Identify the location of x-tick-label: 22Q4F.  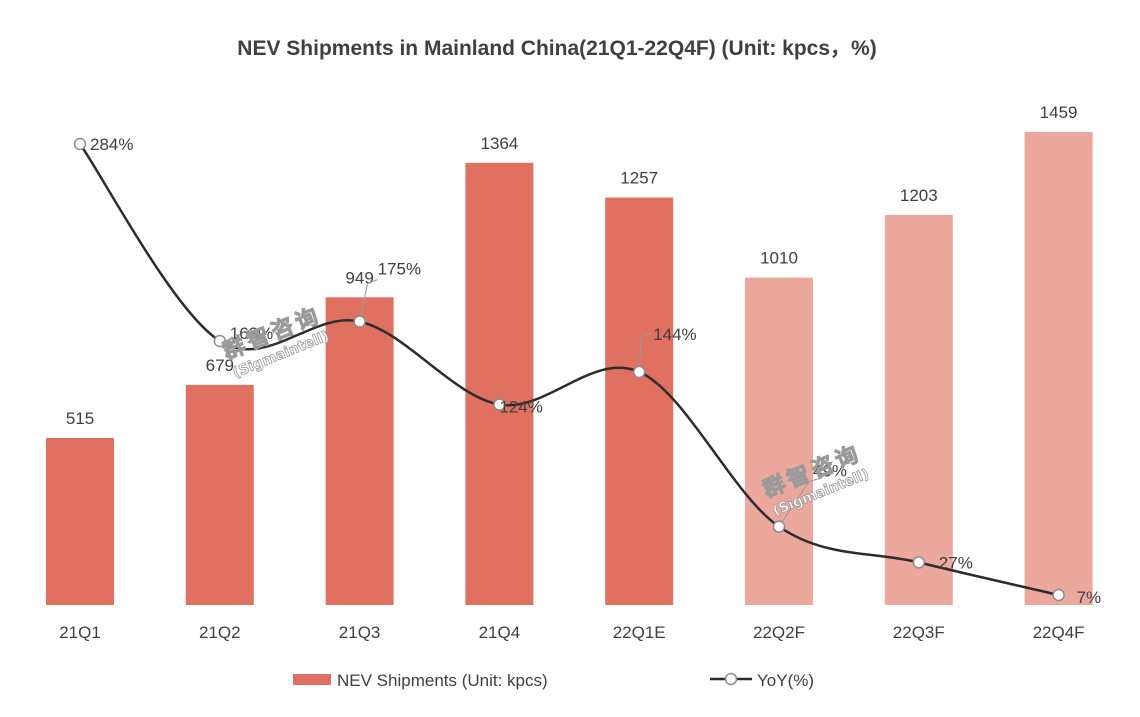
(1059, 632).